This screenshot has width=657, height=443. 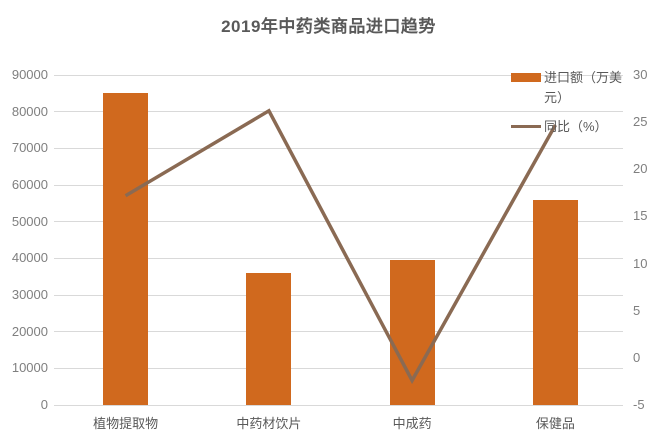 What do you see at coordinates (29, 148) in the screenshot?
I see `left-axis-tick-label: 70000` at bounding box center [29, 148].